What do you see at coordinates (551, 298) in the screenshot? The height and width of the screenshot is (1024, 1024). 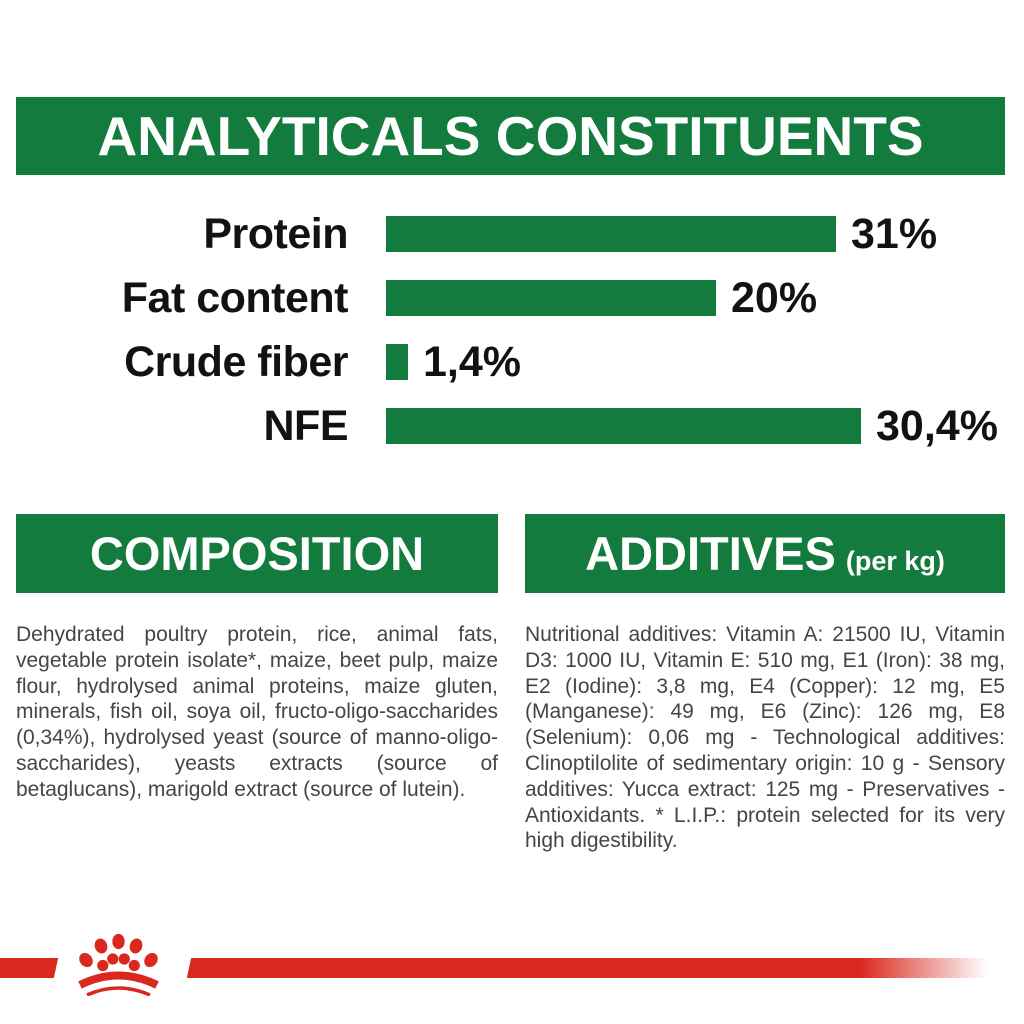 I see `bar-fat-content` at bounding box center [551, 298].